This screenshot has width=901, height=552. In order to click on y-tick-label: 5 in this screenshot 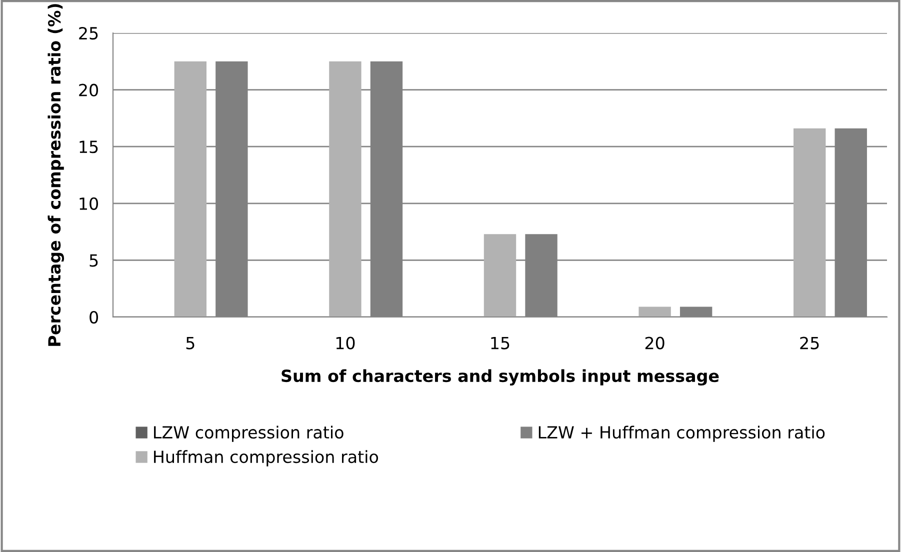, I will do `click(94, 260)`.